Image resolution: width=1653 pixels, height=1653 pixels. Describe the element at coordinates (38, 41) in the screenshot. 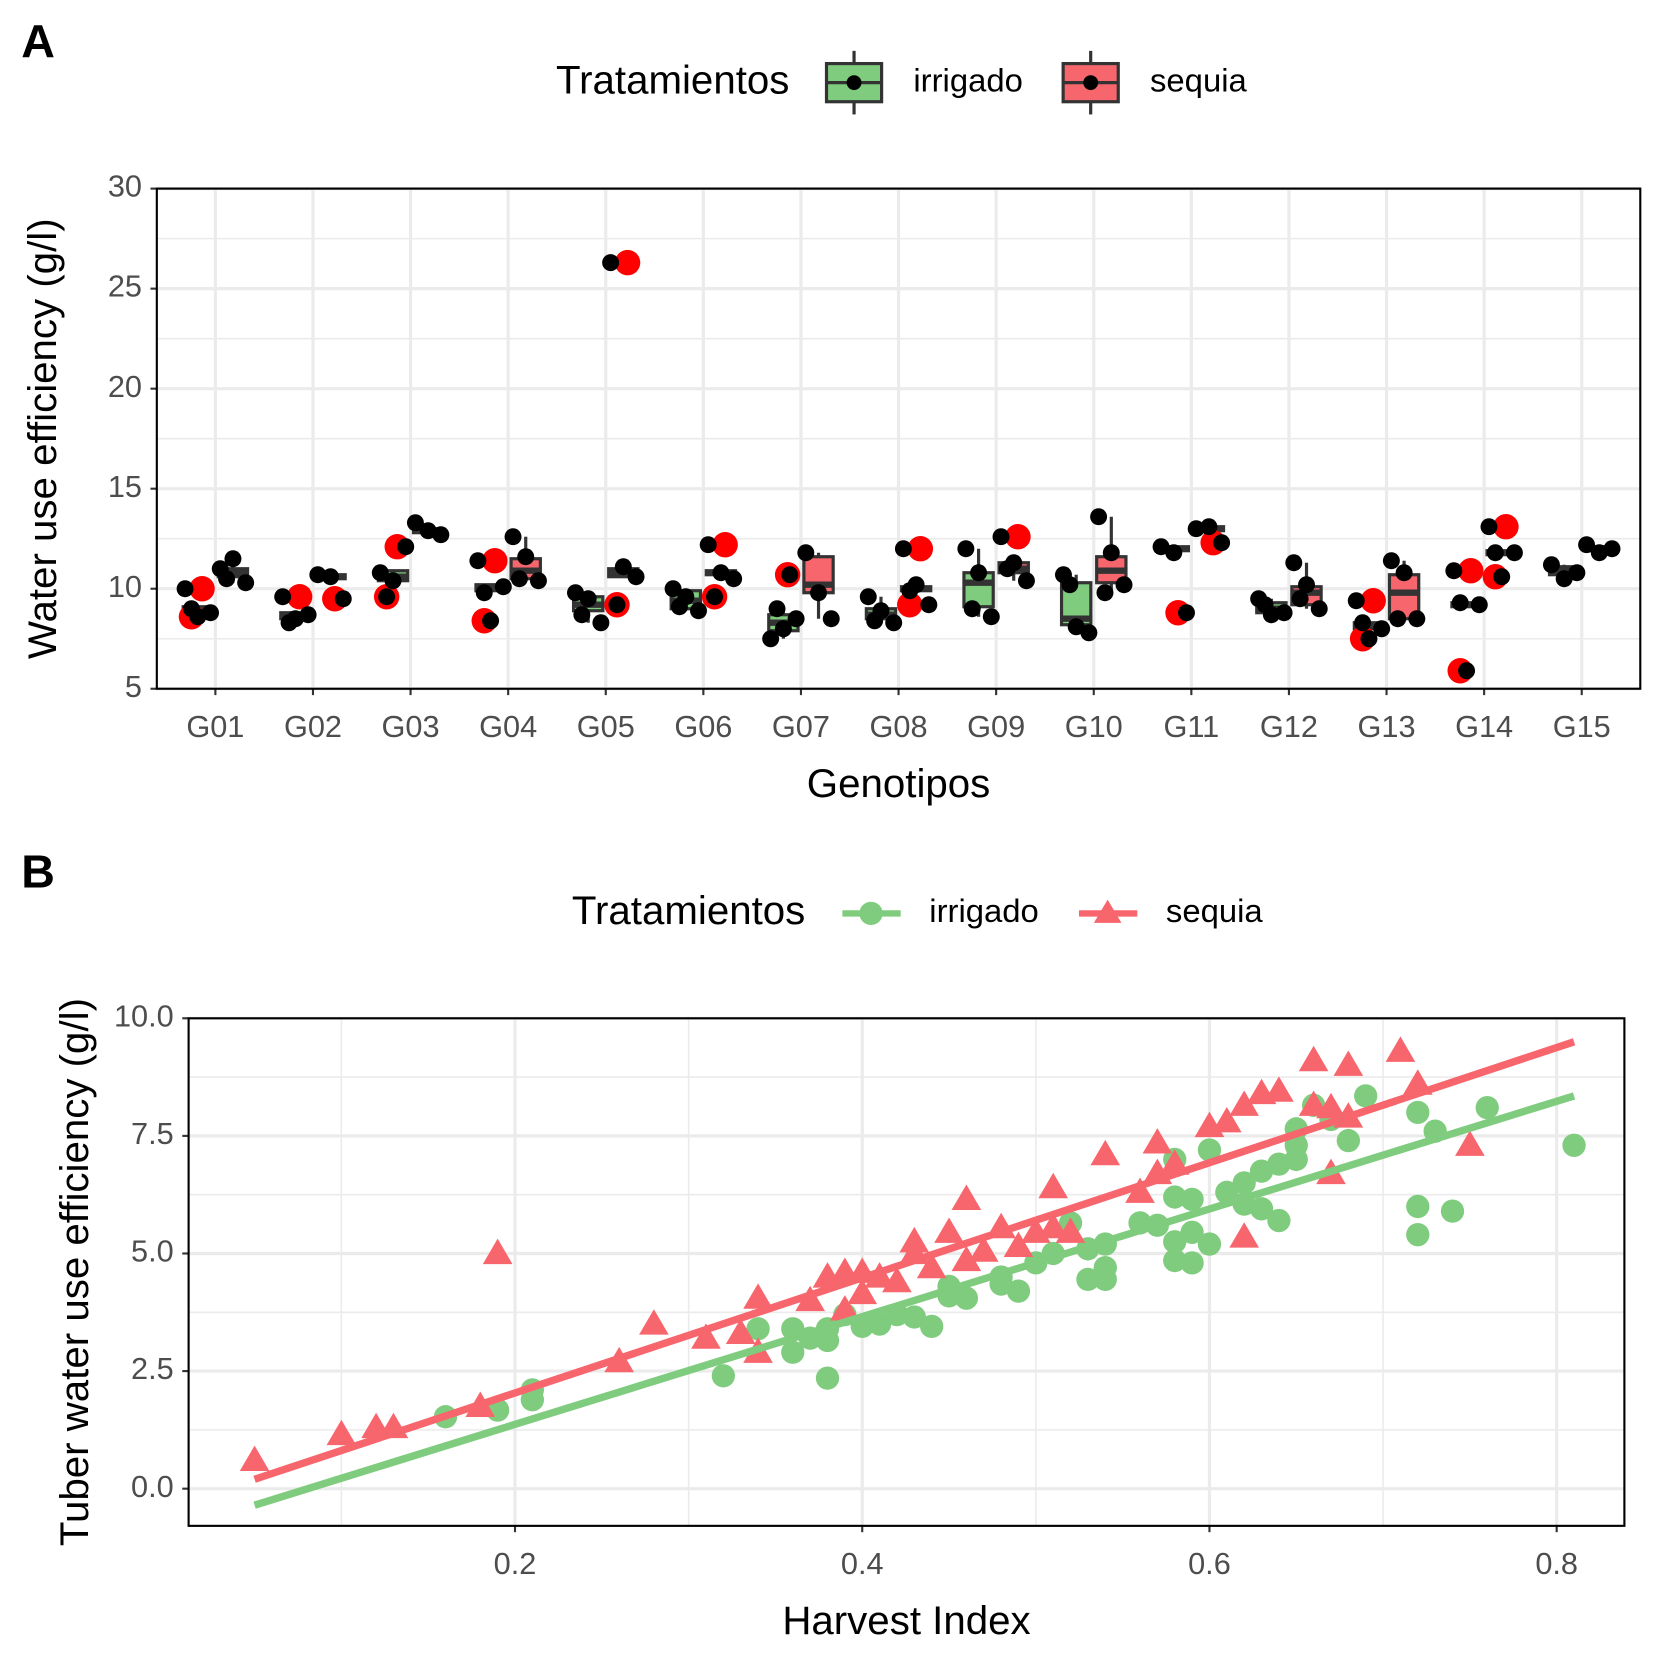

I see `panel-label: A` at that location.